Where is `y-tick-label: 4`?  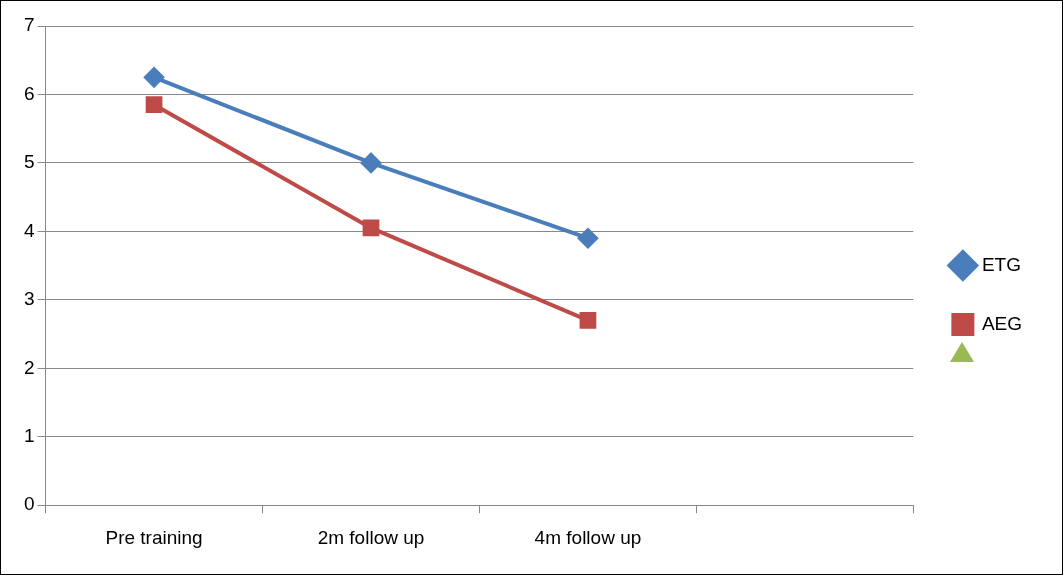 y-tick-label: 4 is located at coordinates (29, 230).